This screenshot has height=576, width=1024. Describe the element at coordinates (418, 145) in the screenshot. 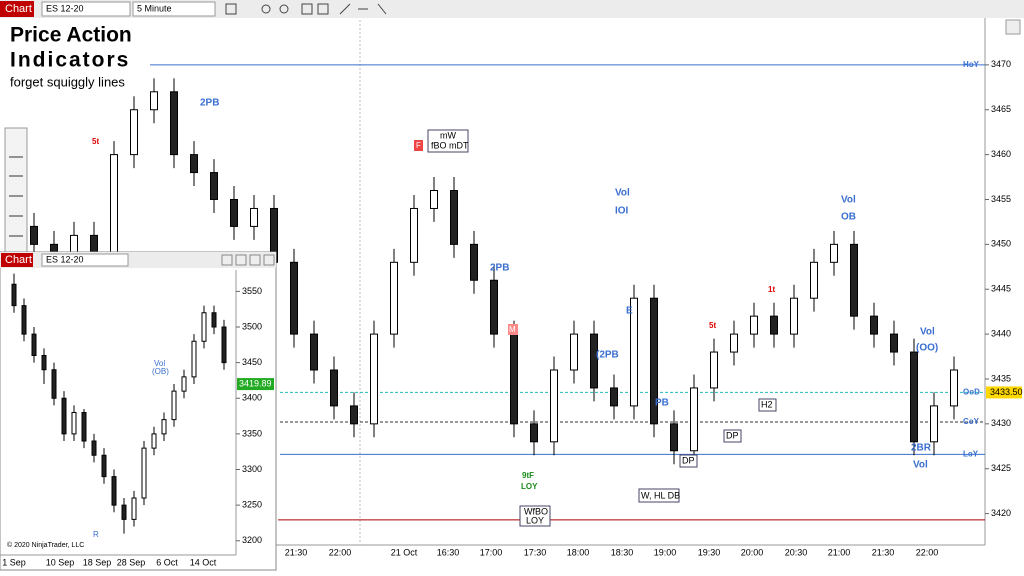

I see `annotation: F` at that location.